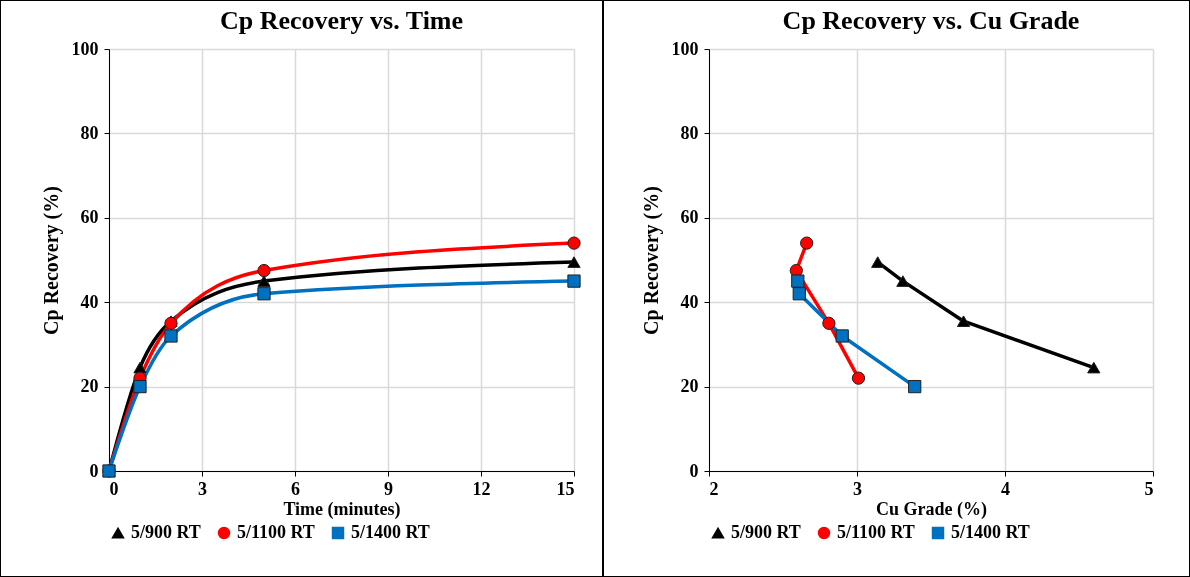 The height and width of the screenshot is (577, 1190). What do you see at coordinates (295, 488) in the screenshot?
I see `x-tick-label: 6` at bounding box center [295, 488].